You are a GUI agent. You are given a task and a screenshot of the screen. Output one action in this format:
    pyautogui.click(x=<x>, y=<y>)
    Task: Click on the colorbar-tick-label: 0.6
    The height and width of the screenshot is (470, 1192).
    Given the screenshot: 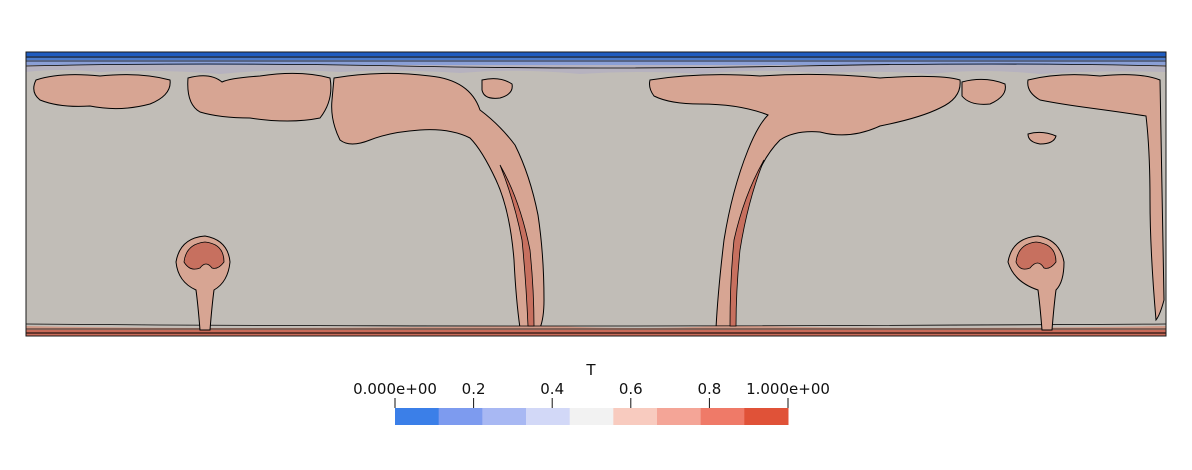 What is the action you would take?
    pyautogui.click(x=631, y=389)
    